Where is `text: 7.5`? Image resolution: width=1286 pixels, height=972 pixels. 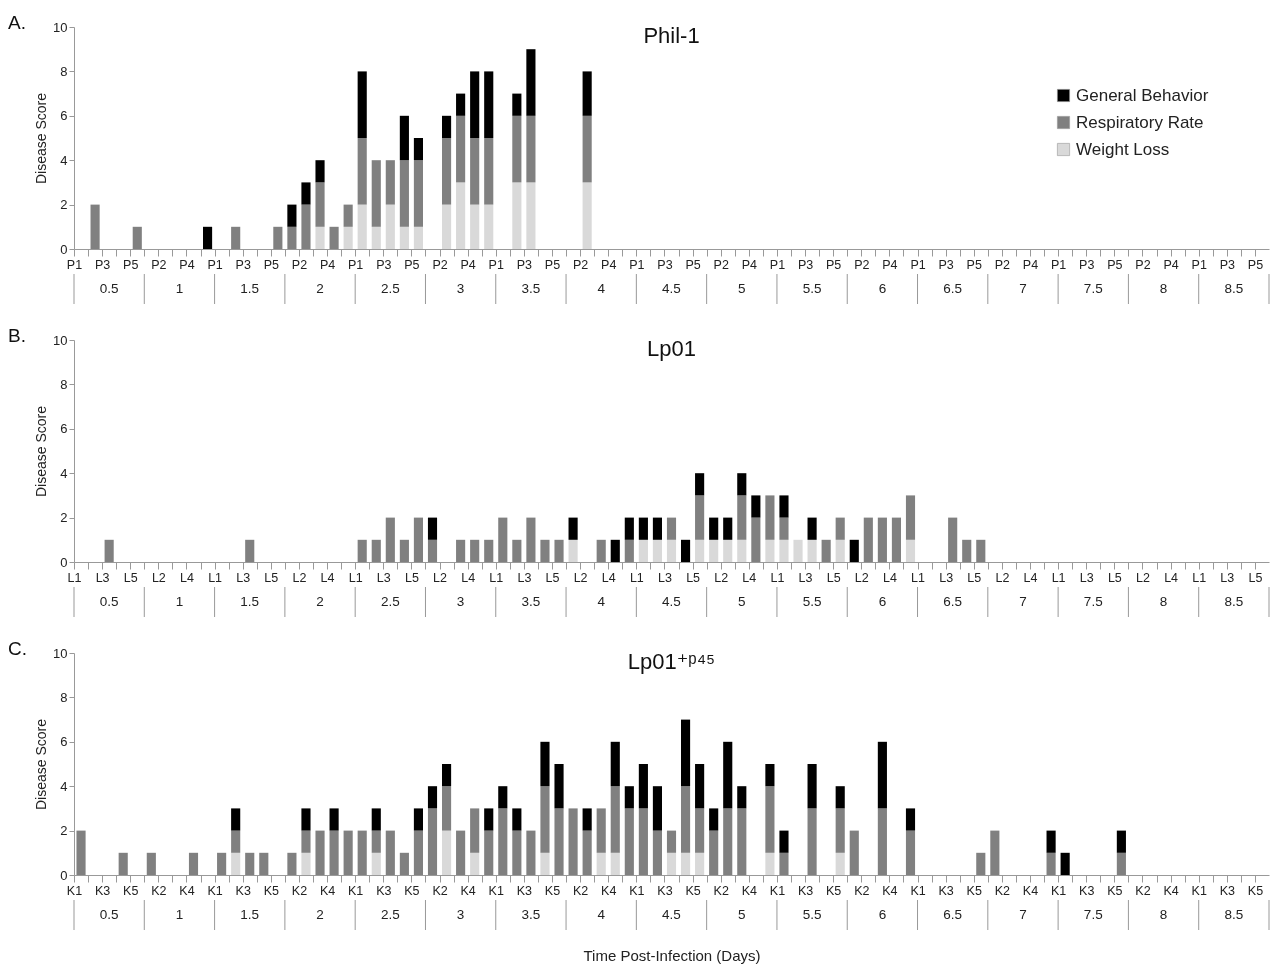 text: 7.5 is located at coordinates (1093, 288).